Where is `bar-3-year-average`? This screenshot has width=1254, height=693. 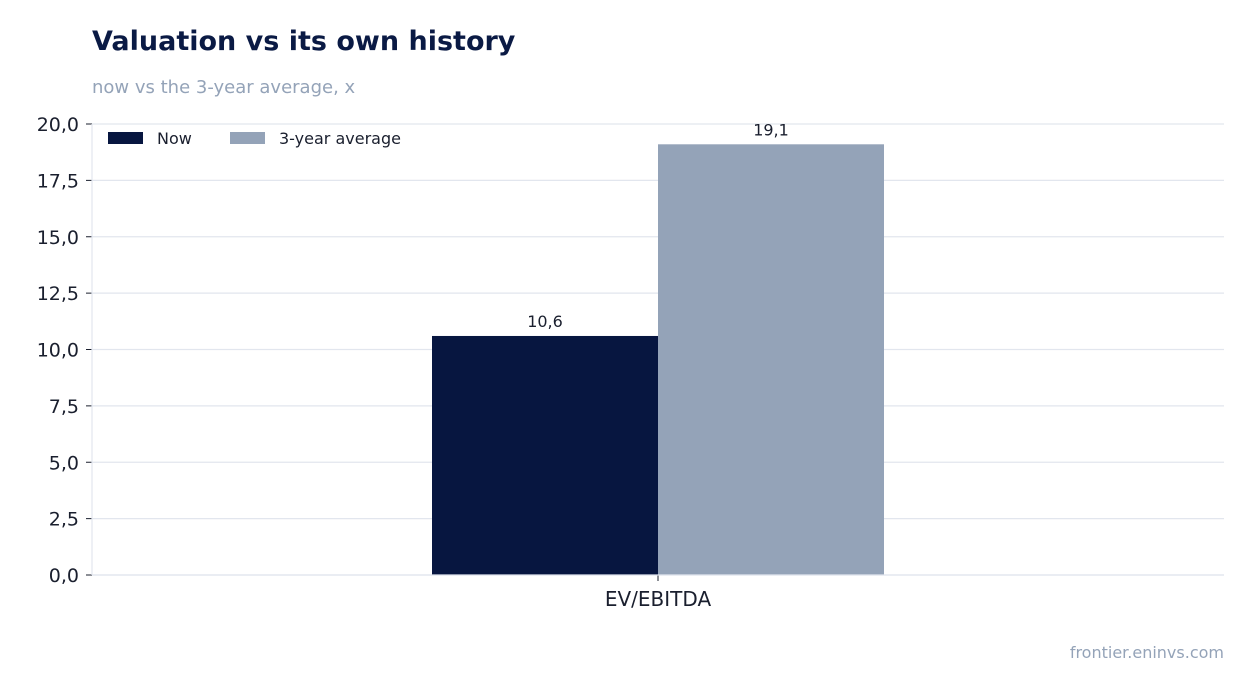 bar-3-year-average is located at coordinates (771, 360).